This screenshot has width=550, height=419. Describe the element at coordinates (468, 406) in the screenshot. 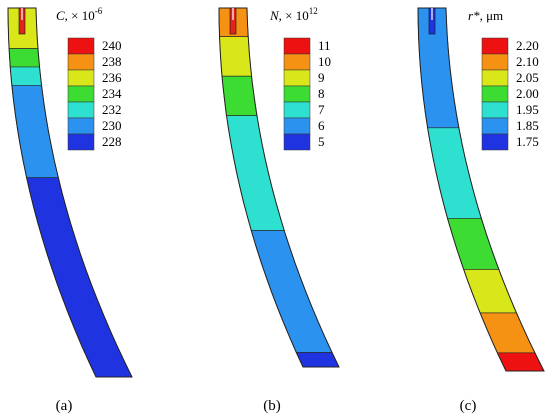

I see `panel-caption: (c)` at that location.